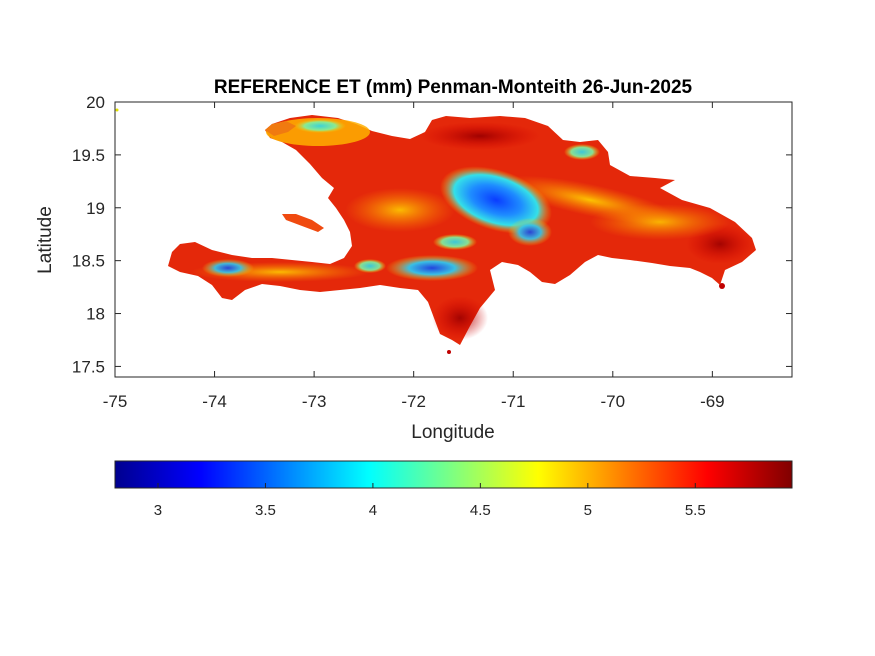 This screenshot has width=875, height=656. I want to click on zone-selle-massif, so click(432, 268).